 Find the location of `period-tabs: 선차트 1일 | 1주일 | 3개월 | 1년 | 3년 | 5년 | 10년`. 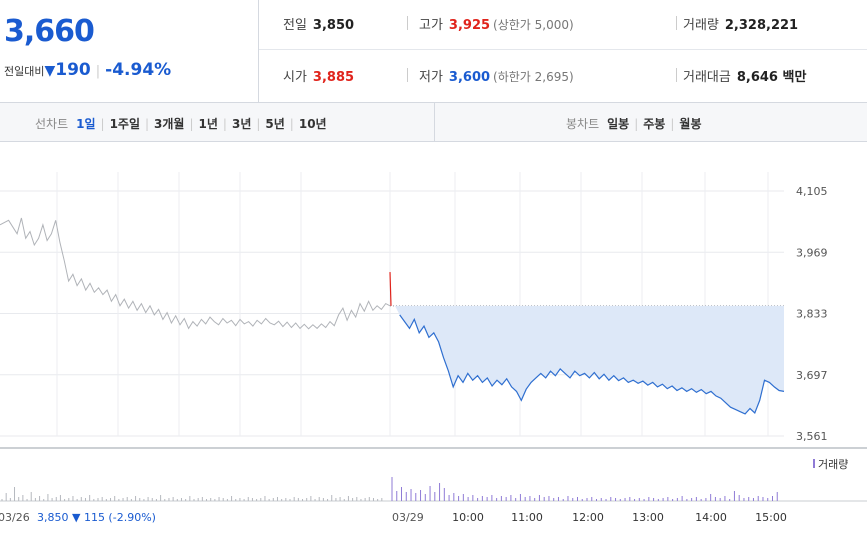

period-tabs: 선차트 1일 | 1주일 | 3개월 | 1년 | 3년 | 5년 | 10년 is located at coordinates (181, 123).